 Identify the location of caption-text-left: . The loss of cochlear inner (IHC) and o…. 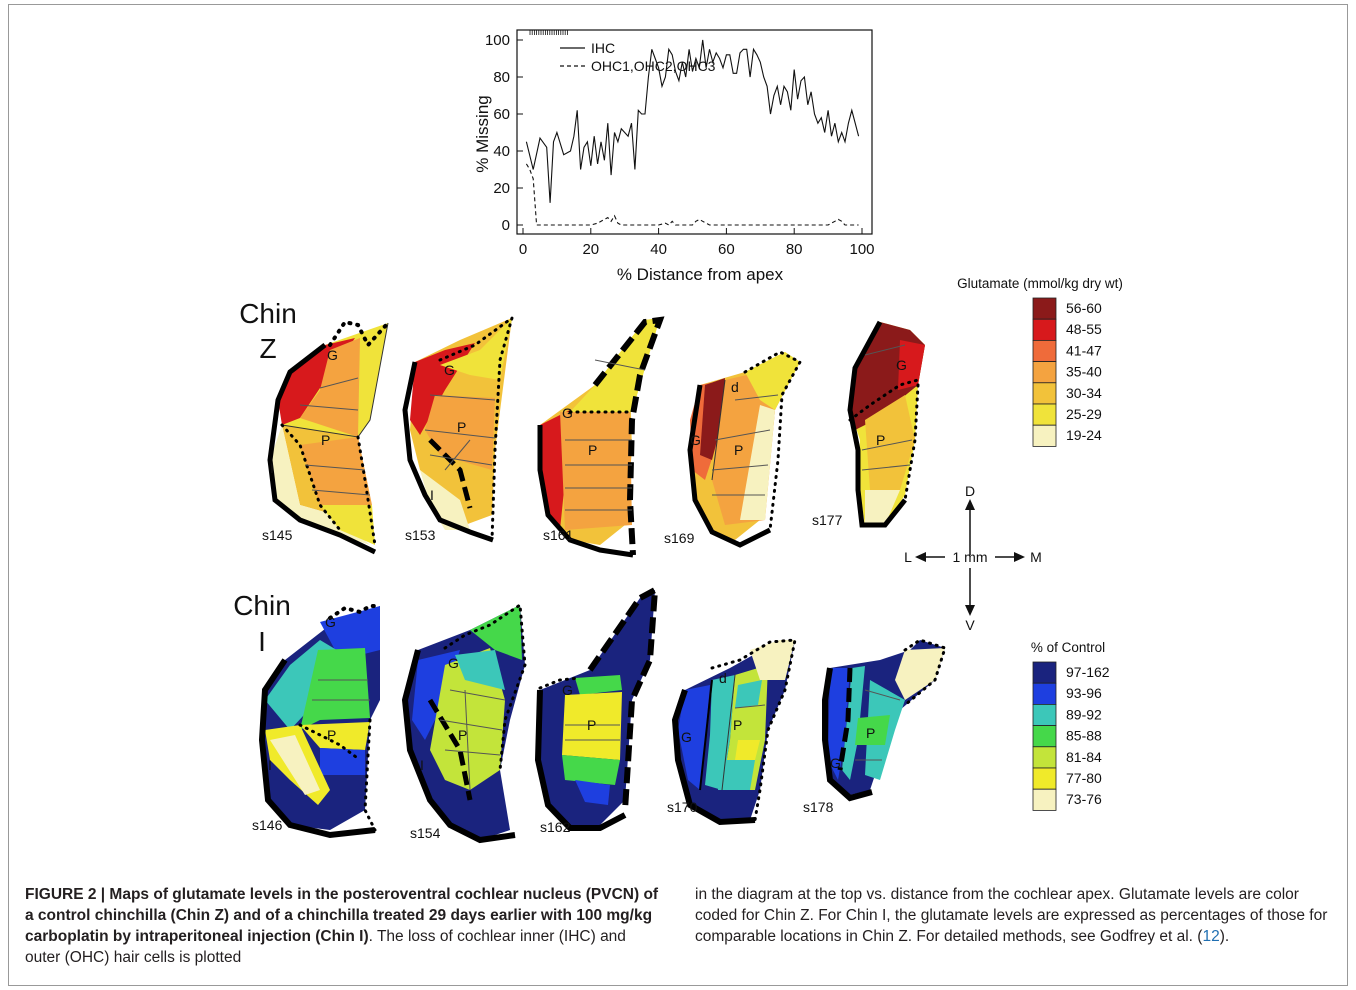
(325, 947).